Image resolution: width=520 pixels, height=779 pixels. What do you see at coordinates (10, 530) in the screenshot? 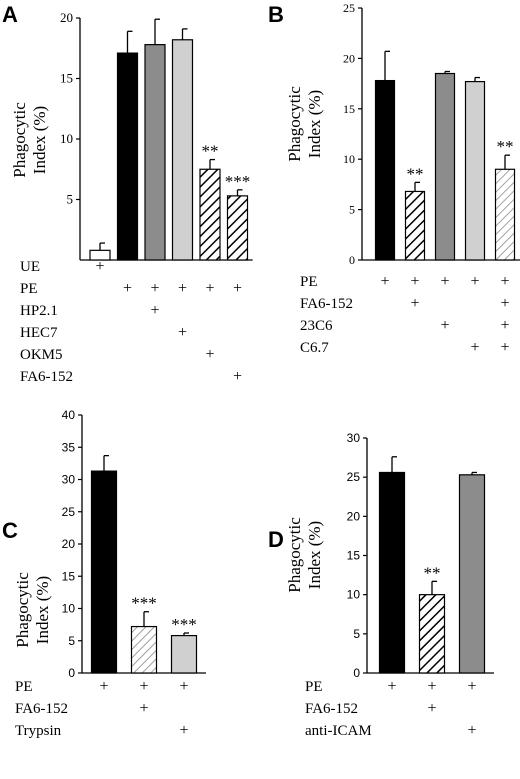
I see `panel-letter: C` at bounding box center [10, 530].